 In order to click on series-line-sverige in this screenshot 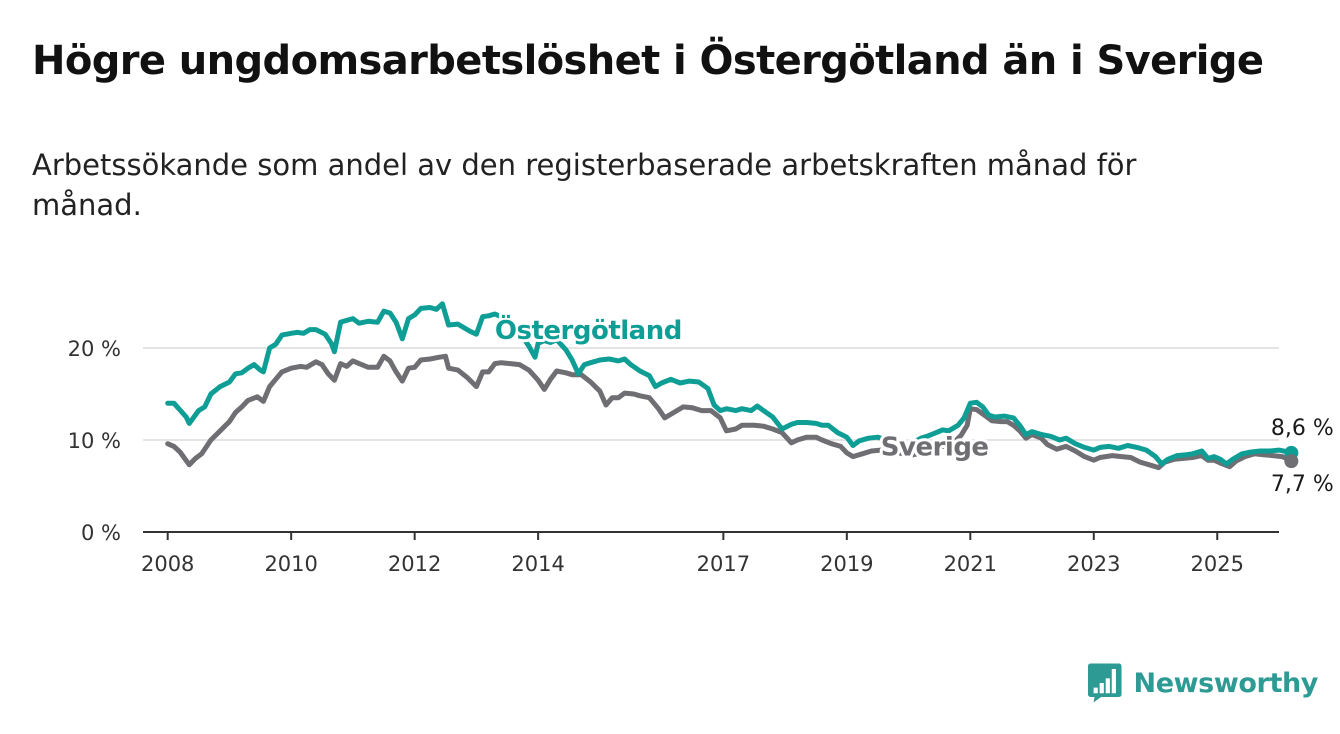, I will do `click(729, 412)`.